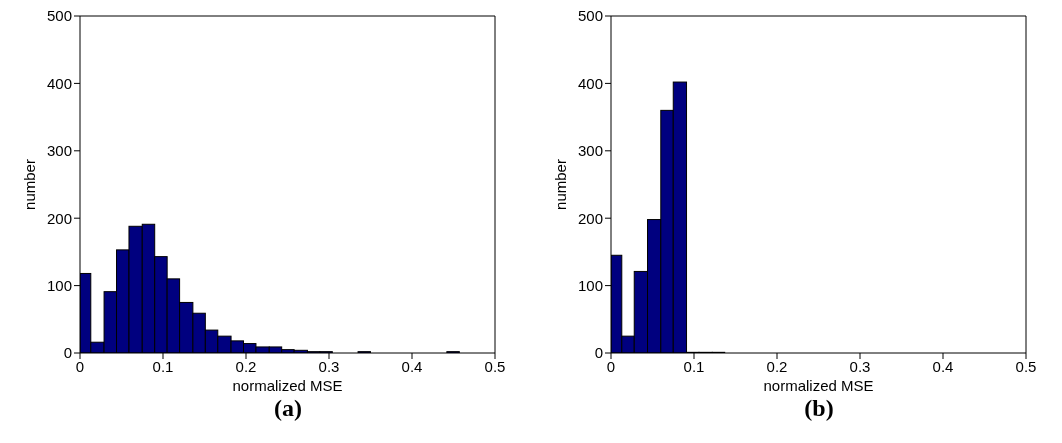 The image size is (1062, 443). What do you see at coordinates (819, 408) in the screenshot?
I see `text: (b)` at bounding box center [819, 408].